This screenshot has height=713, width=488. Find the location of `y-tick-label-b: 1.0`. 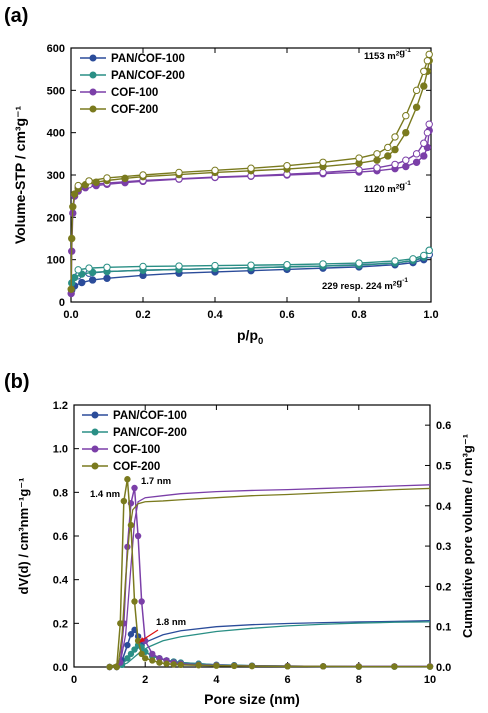

y-tick-label-b: 1.0 is located at coordinates (60, 450).